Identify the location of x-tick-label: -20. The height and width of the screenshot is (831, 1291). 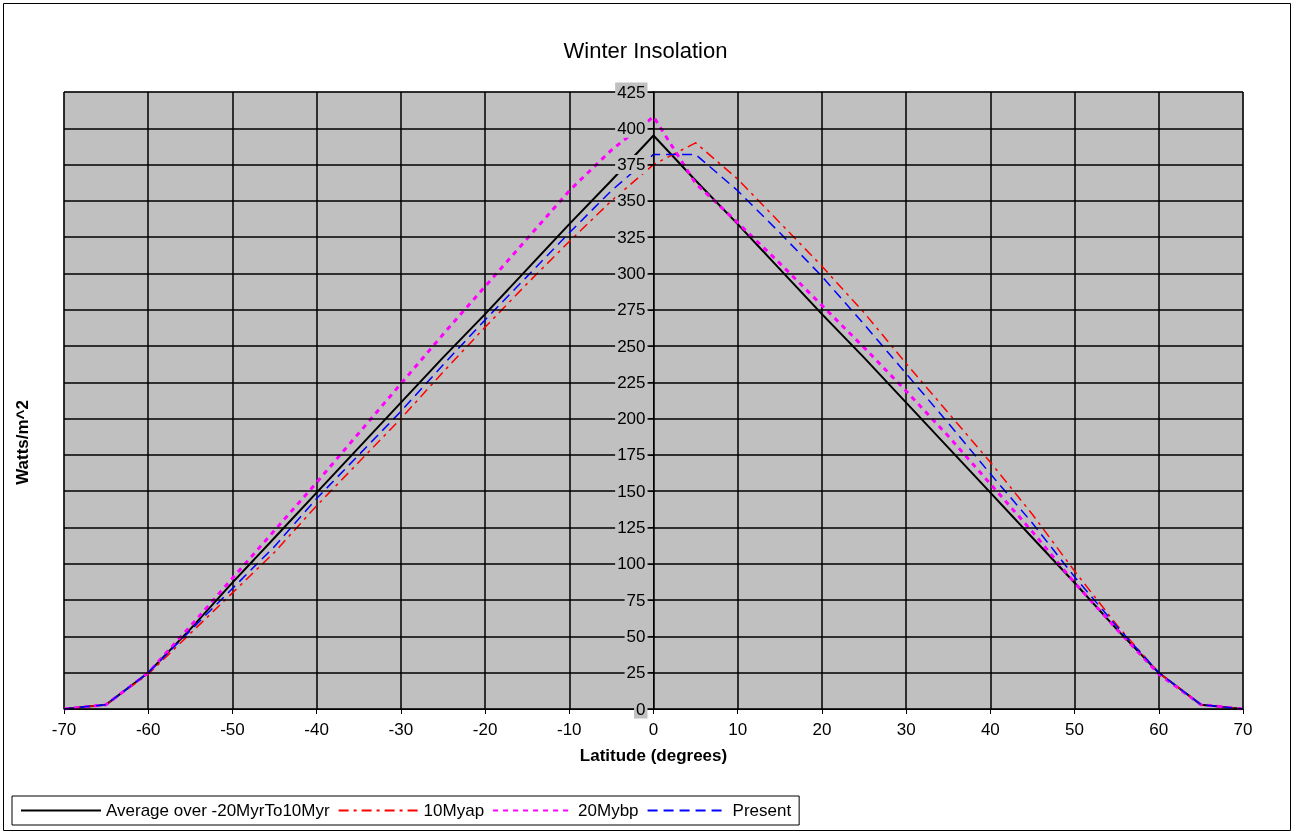
(485, 729).